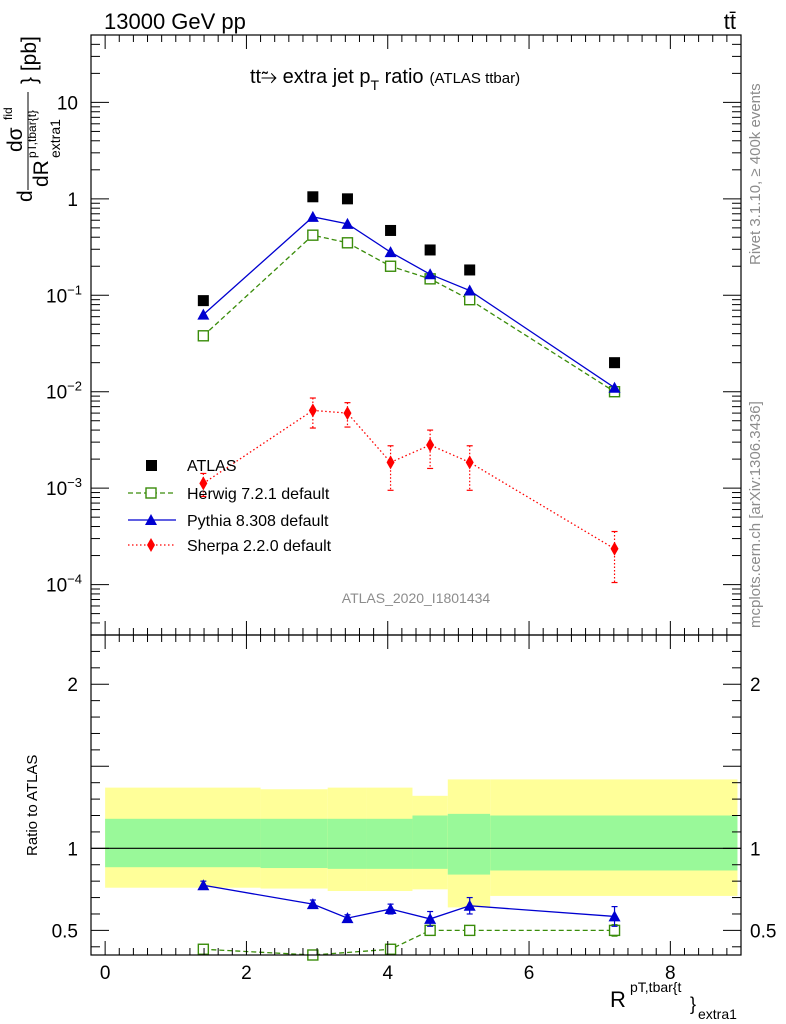 This screenshot has width=786, height=1024. I want to click on x-tick-label: 2, so click(246, 973).